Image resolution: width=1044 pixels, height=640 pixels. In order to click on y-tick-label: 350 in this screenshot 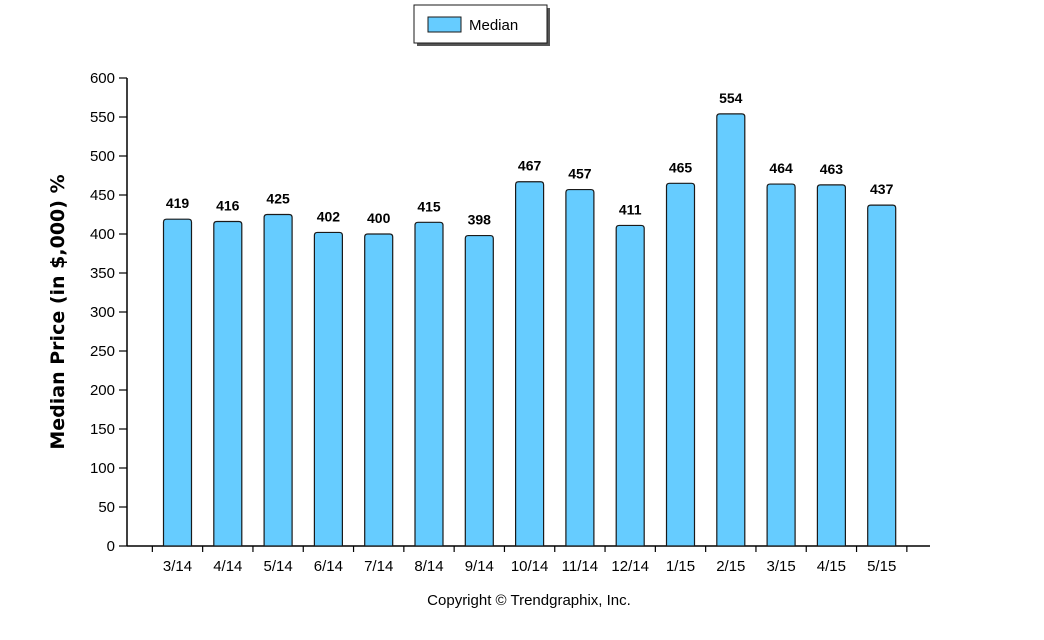, I will do `click(102, 273)`.